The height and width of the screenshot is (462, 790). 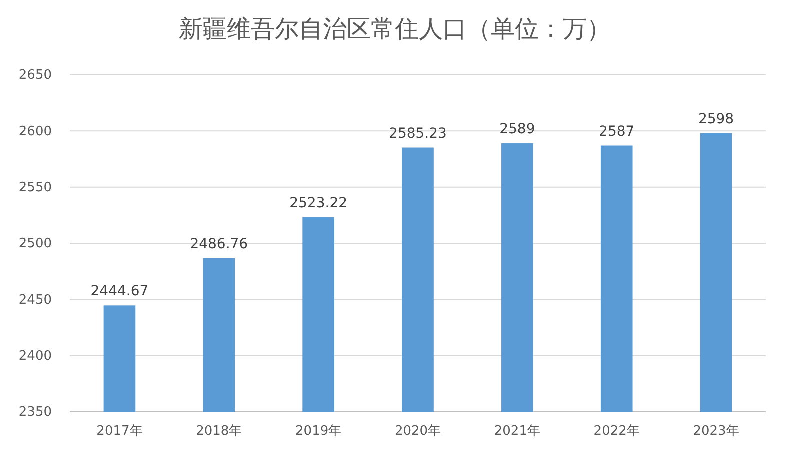 What do you see at coordinates (35, 356) in the screenshot?
I see `y-tick-label: 2400` at bounding box center [35, 356].